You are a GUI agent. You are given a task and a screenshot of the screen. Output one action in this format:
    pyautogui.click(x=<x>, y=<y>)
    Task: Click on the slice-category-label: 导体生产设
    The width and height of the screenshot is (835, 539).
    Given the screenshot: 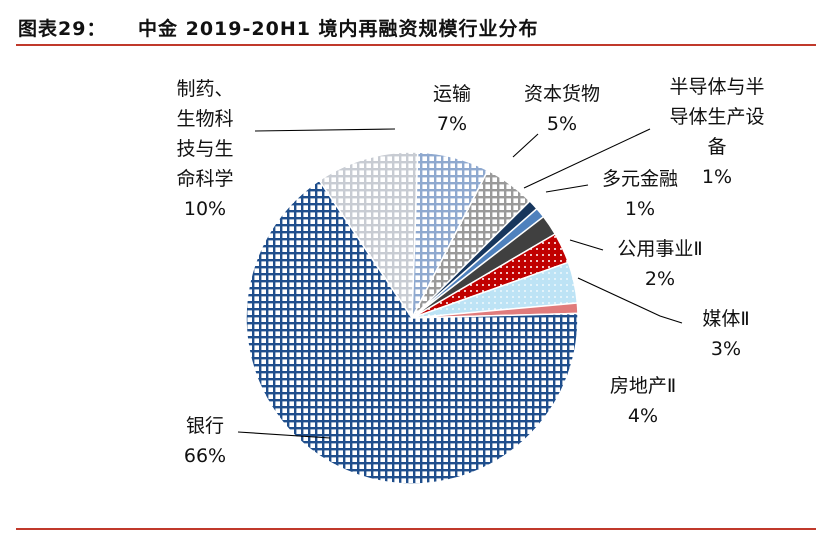 What is the action you would take?
    pyautogui.click(x=716, y=117)
    